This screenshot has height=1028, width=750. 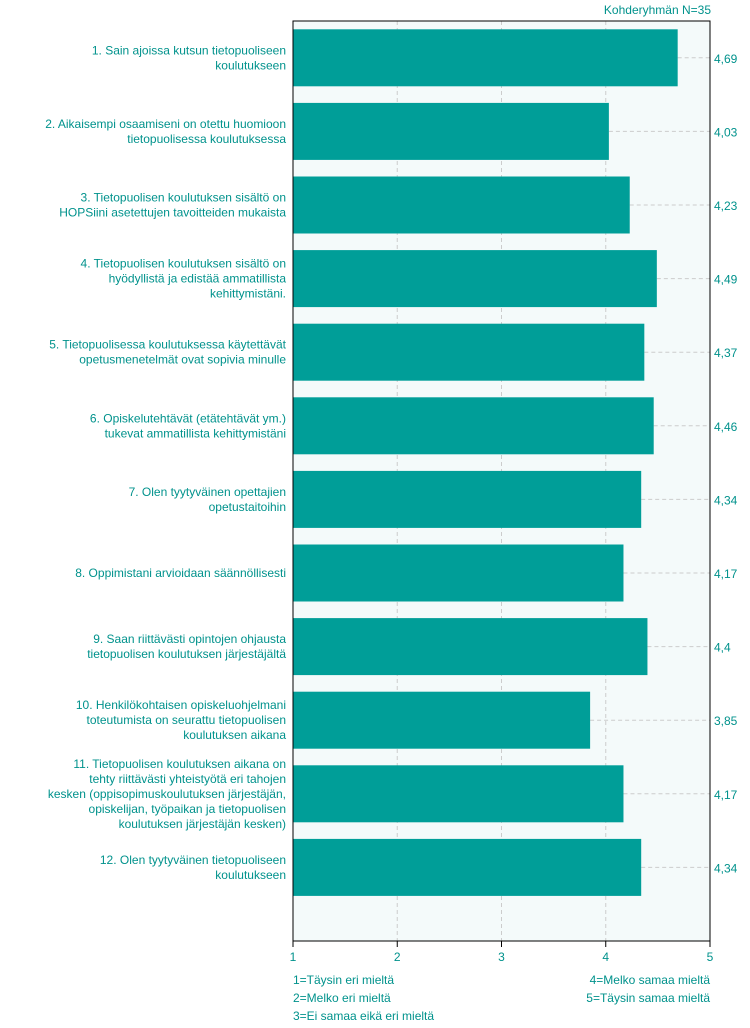 I want to click on x-tick-label-5: 5, so click(x=710, y=957).